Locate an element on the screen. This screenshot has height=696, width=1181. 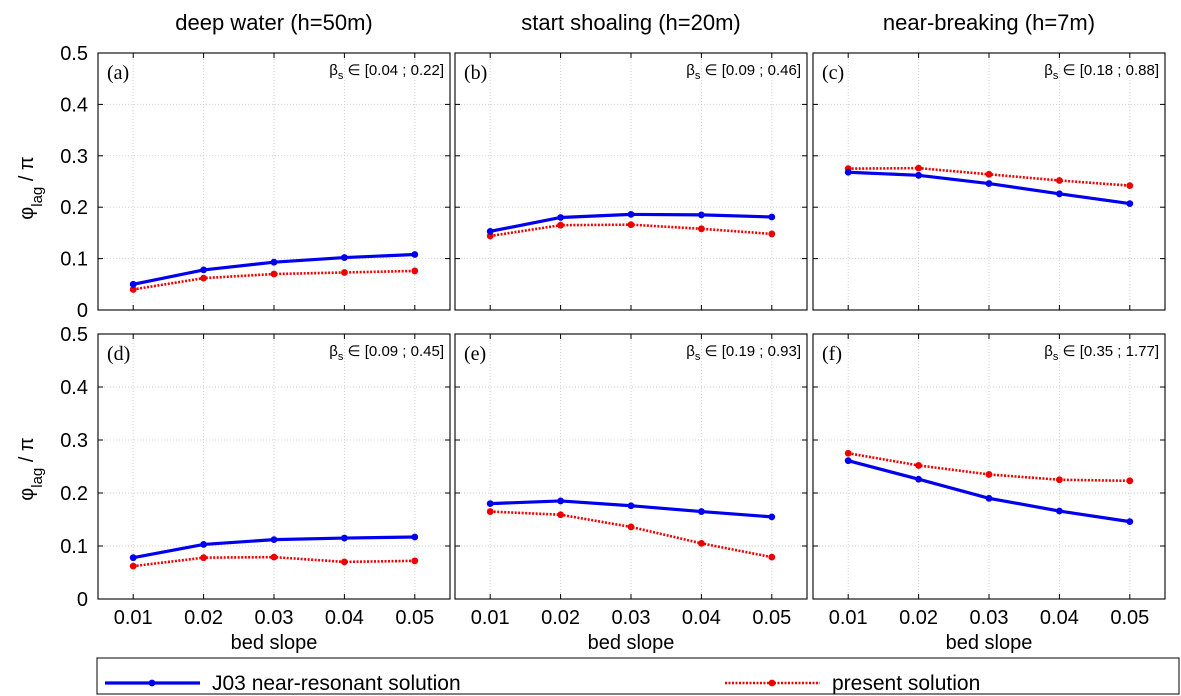
x-tick-label: 0.04 is located at coordinates (701, 618).